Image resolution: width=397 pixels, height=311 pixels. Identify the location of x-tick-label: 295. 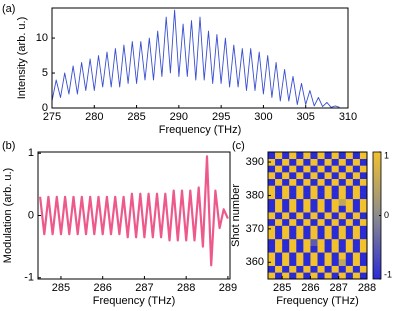
(221, 117).